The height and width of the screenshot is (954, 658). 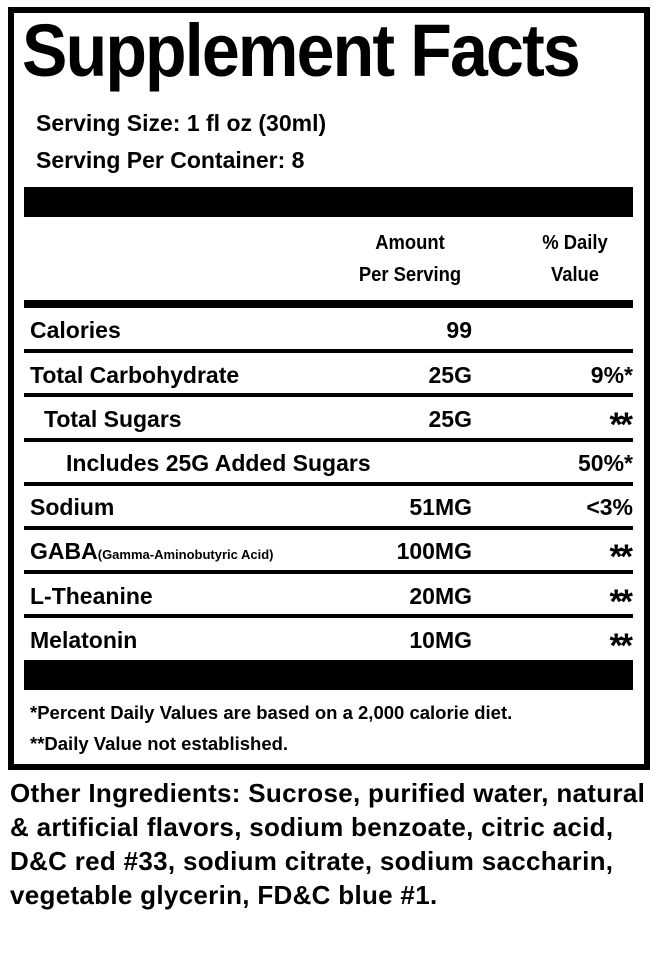 I want to click on nutrient-row-total-carbohydrate: Total Carbohydrate 25G 9%*, so click(x=328, y=375).